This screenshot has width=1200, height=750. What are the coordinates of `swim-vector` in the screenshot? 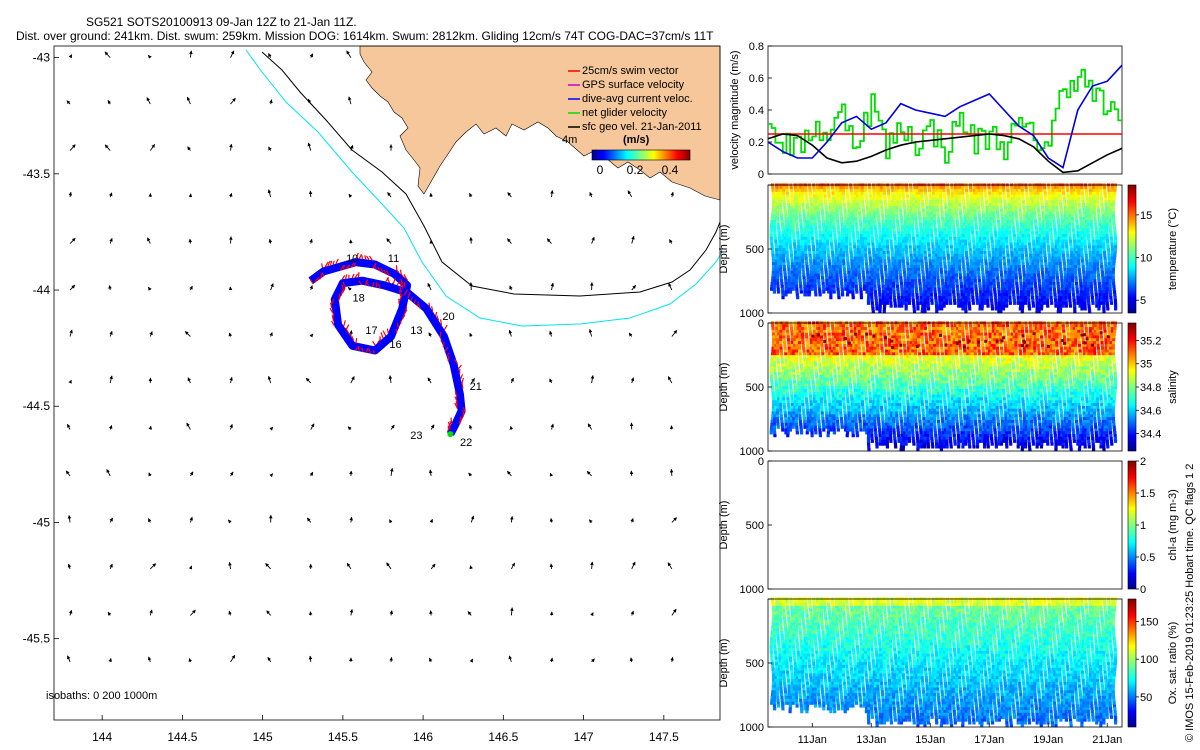 It's located at (445, 327).